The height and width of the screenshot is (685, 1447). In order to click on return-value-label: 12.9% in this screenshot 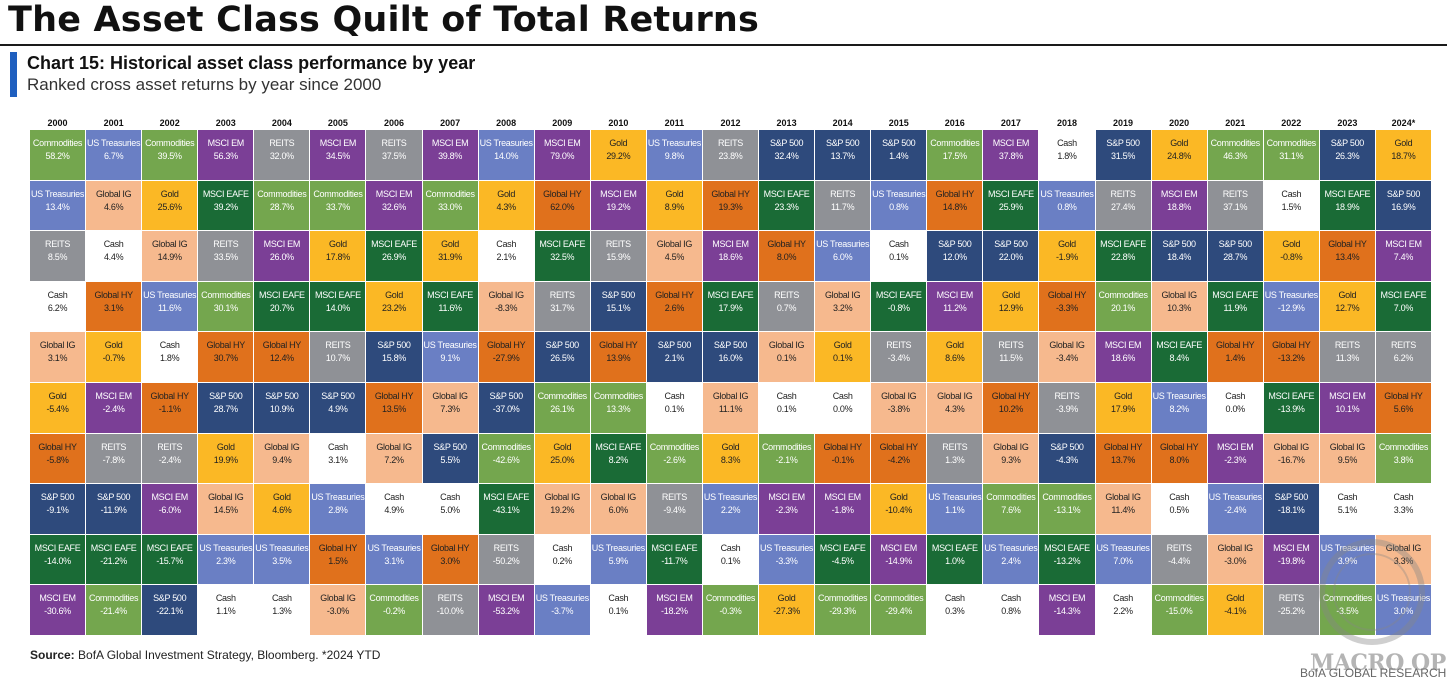, I will do `click(1010, 307)`.